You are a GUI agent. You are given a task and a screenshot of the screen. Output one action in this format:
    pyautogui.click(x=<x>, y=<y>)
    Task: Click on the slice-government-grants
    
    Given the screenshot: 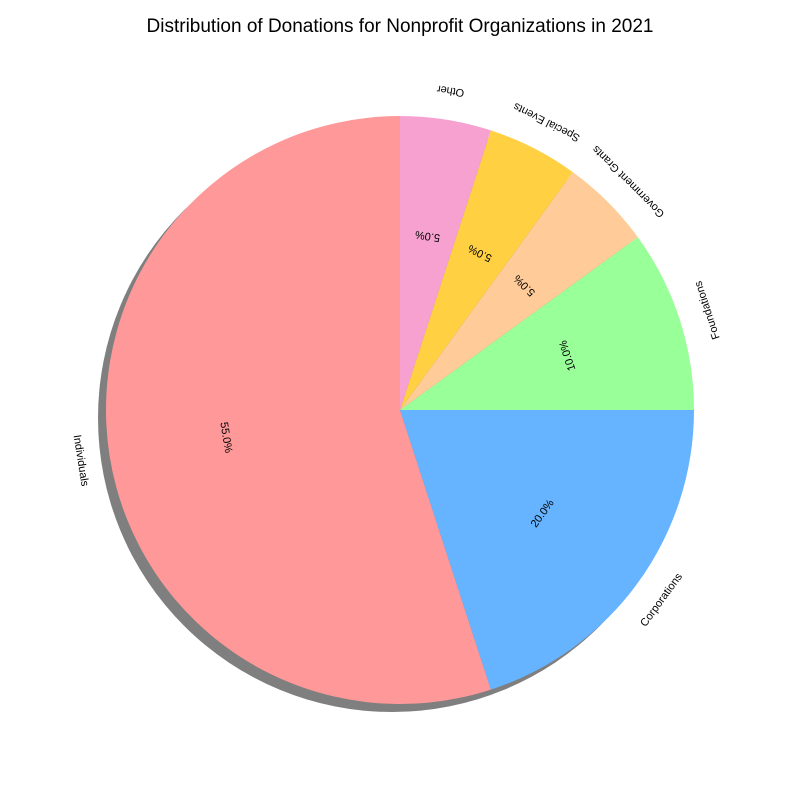 What is the action you would take?
    pyautogui.click(x=519, y=291)
    